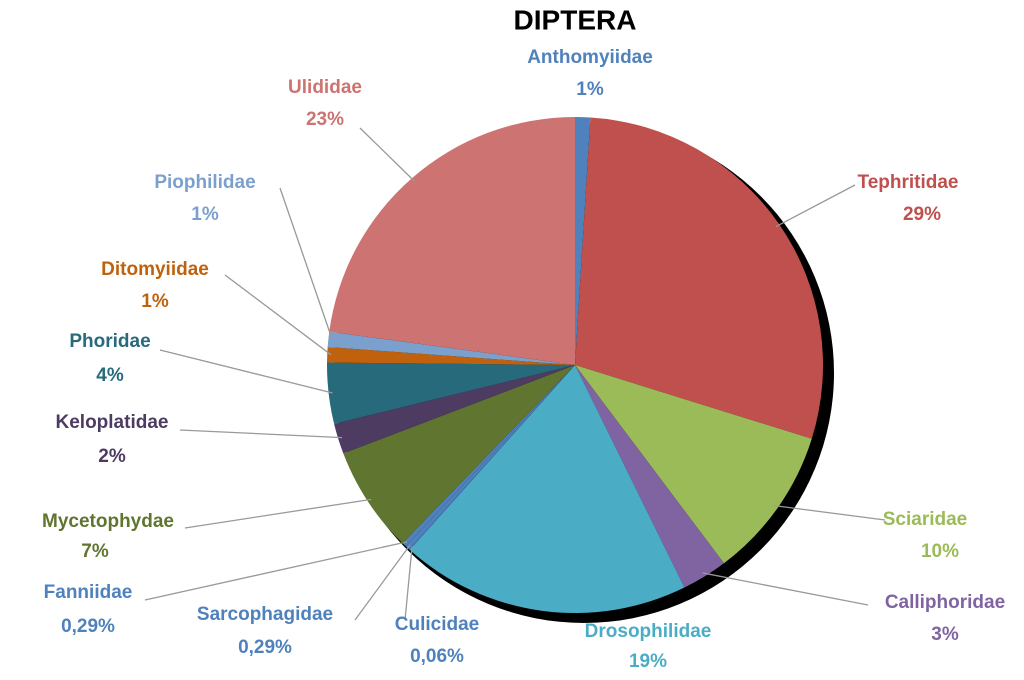 The image size is (1024, 680). What do you see at coordinates (648, 661) in the screenshot?
I see `slice-value-label: 19%` at bounding box center [648, 661].